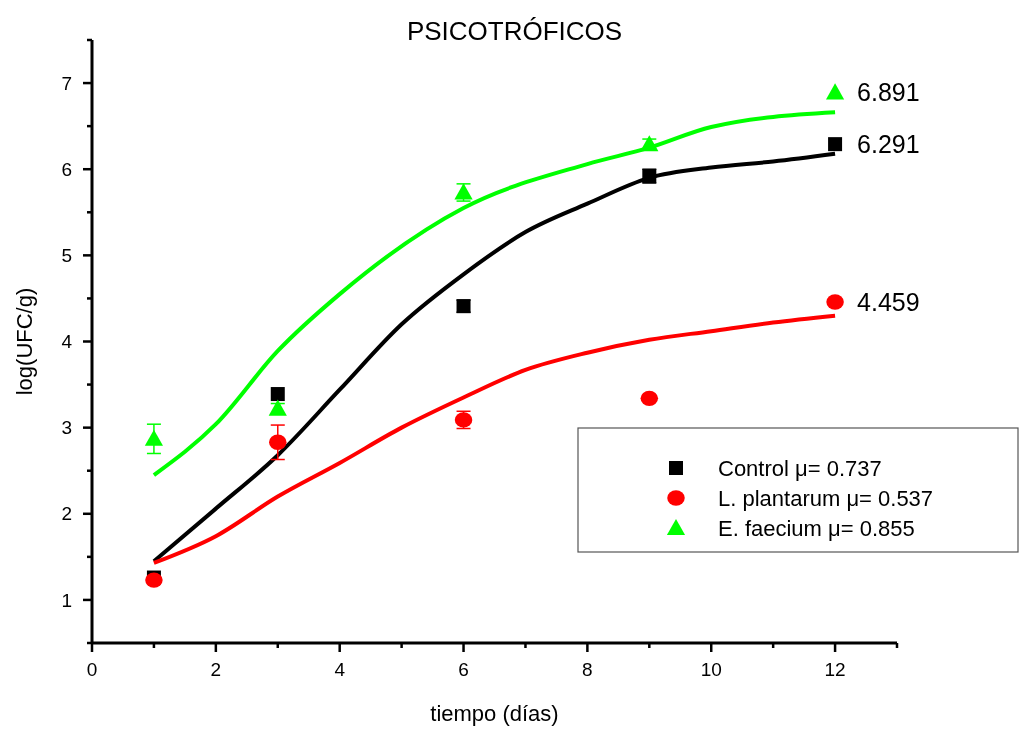  I want to click on y-tick-label: 2, so click(66, 514).